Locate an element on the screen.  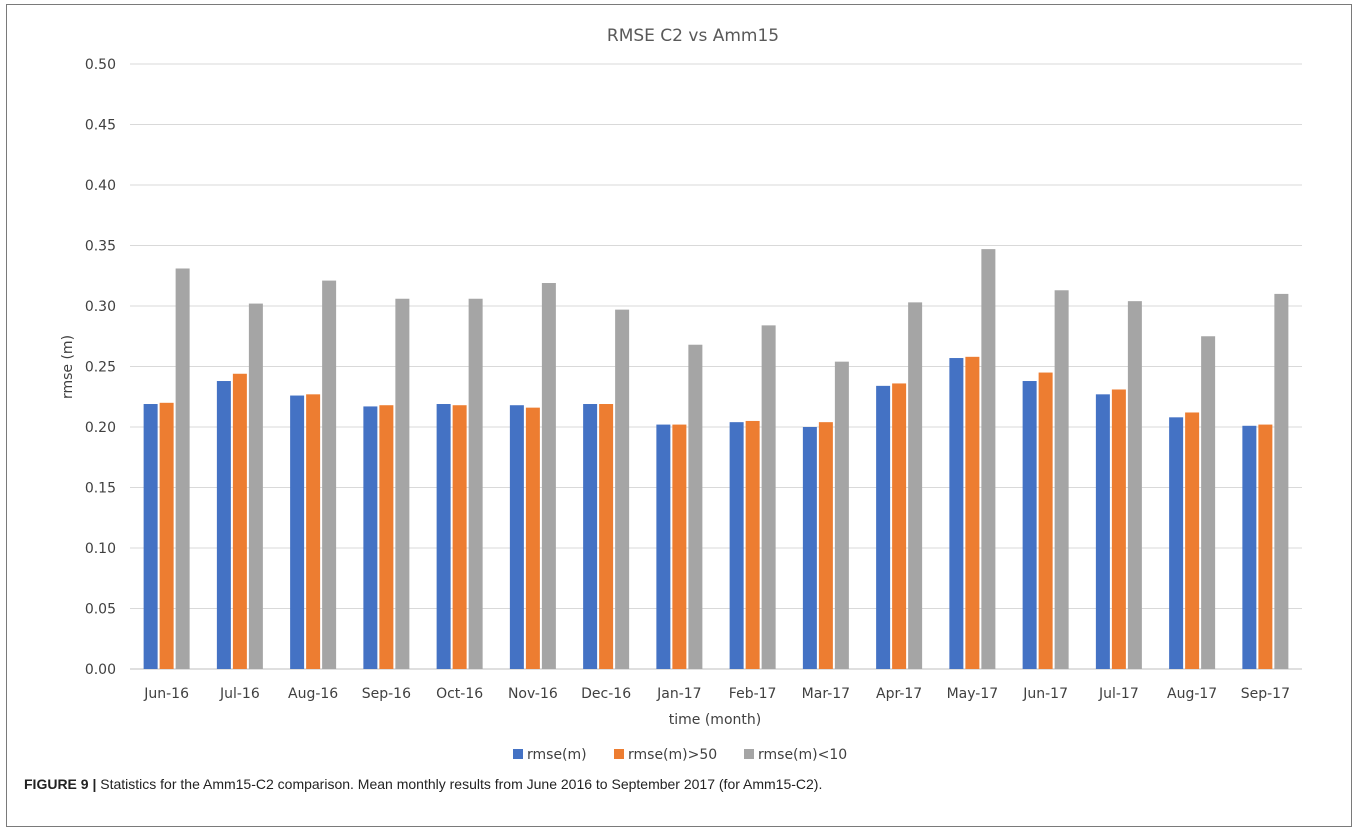
y-tick-label: 0.10 is located at coordinates (100, 549).